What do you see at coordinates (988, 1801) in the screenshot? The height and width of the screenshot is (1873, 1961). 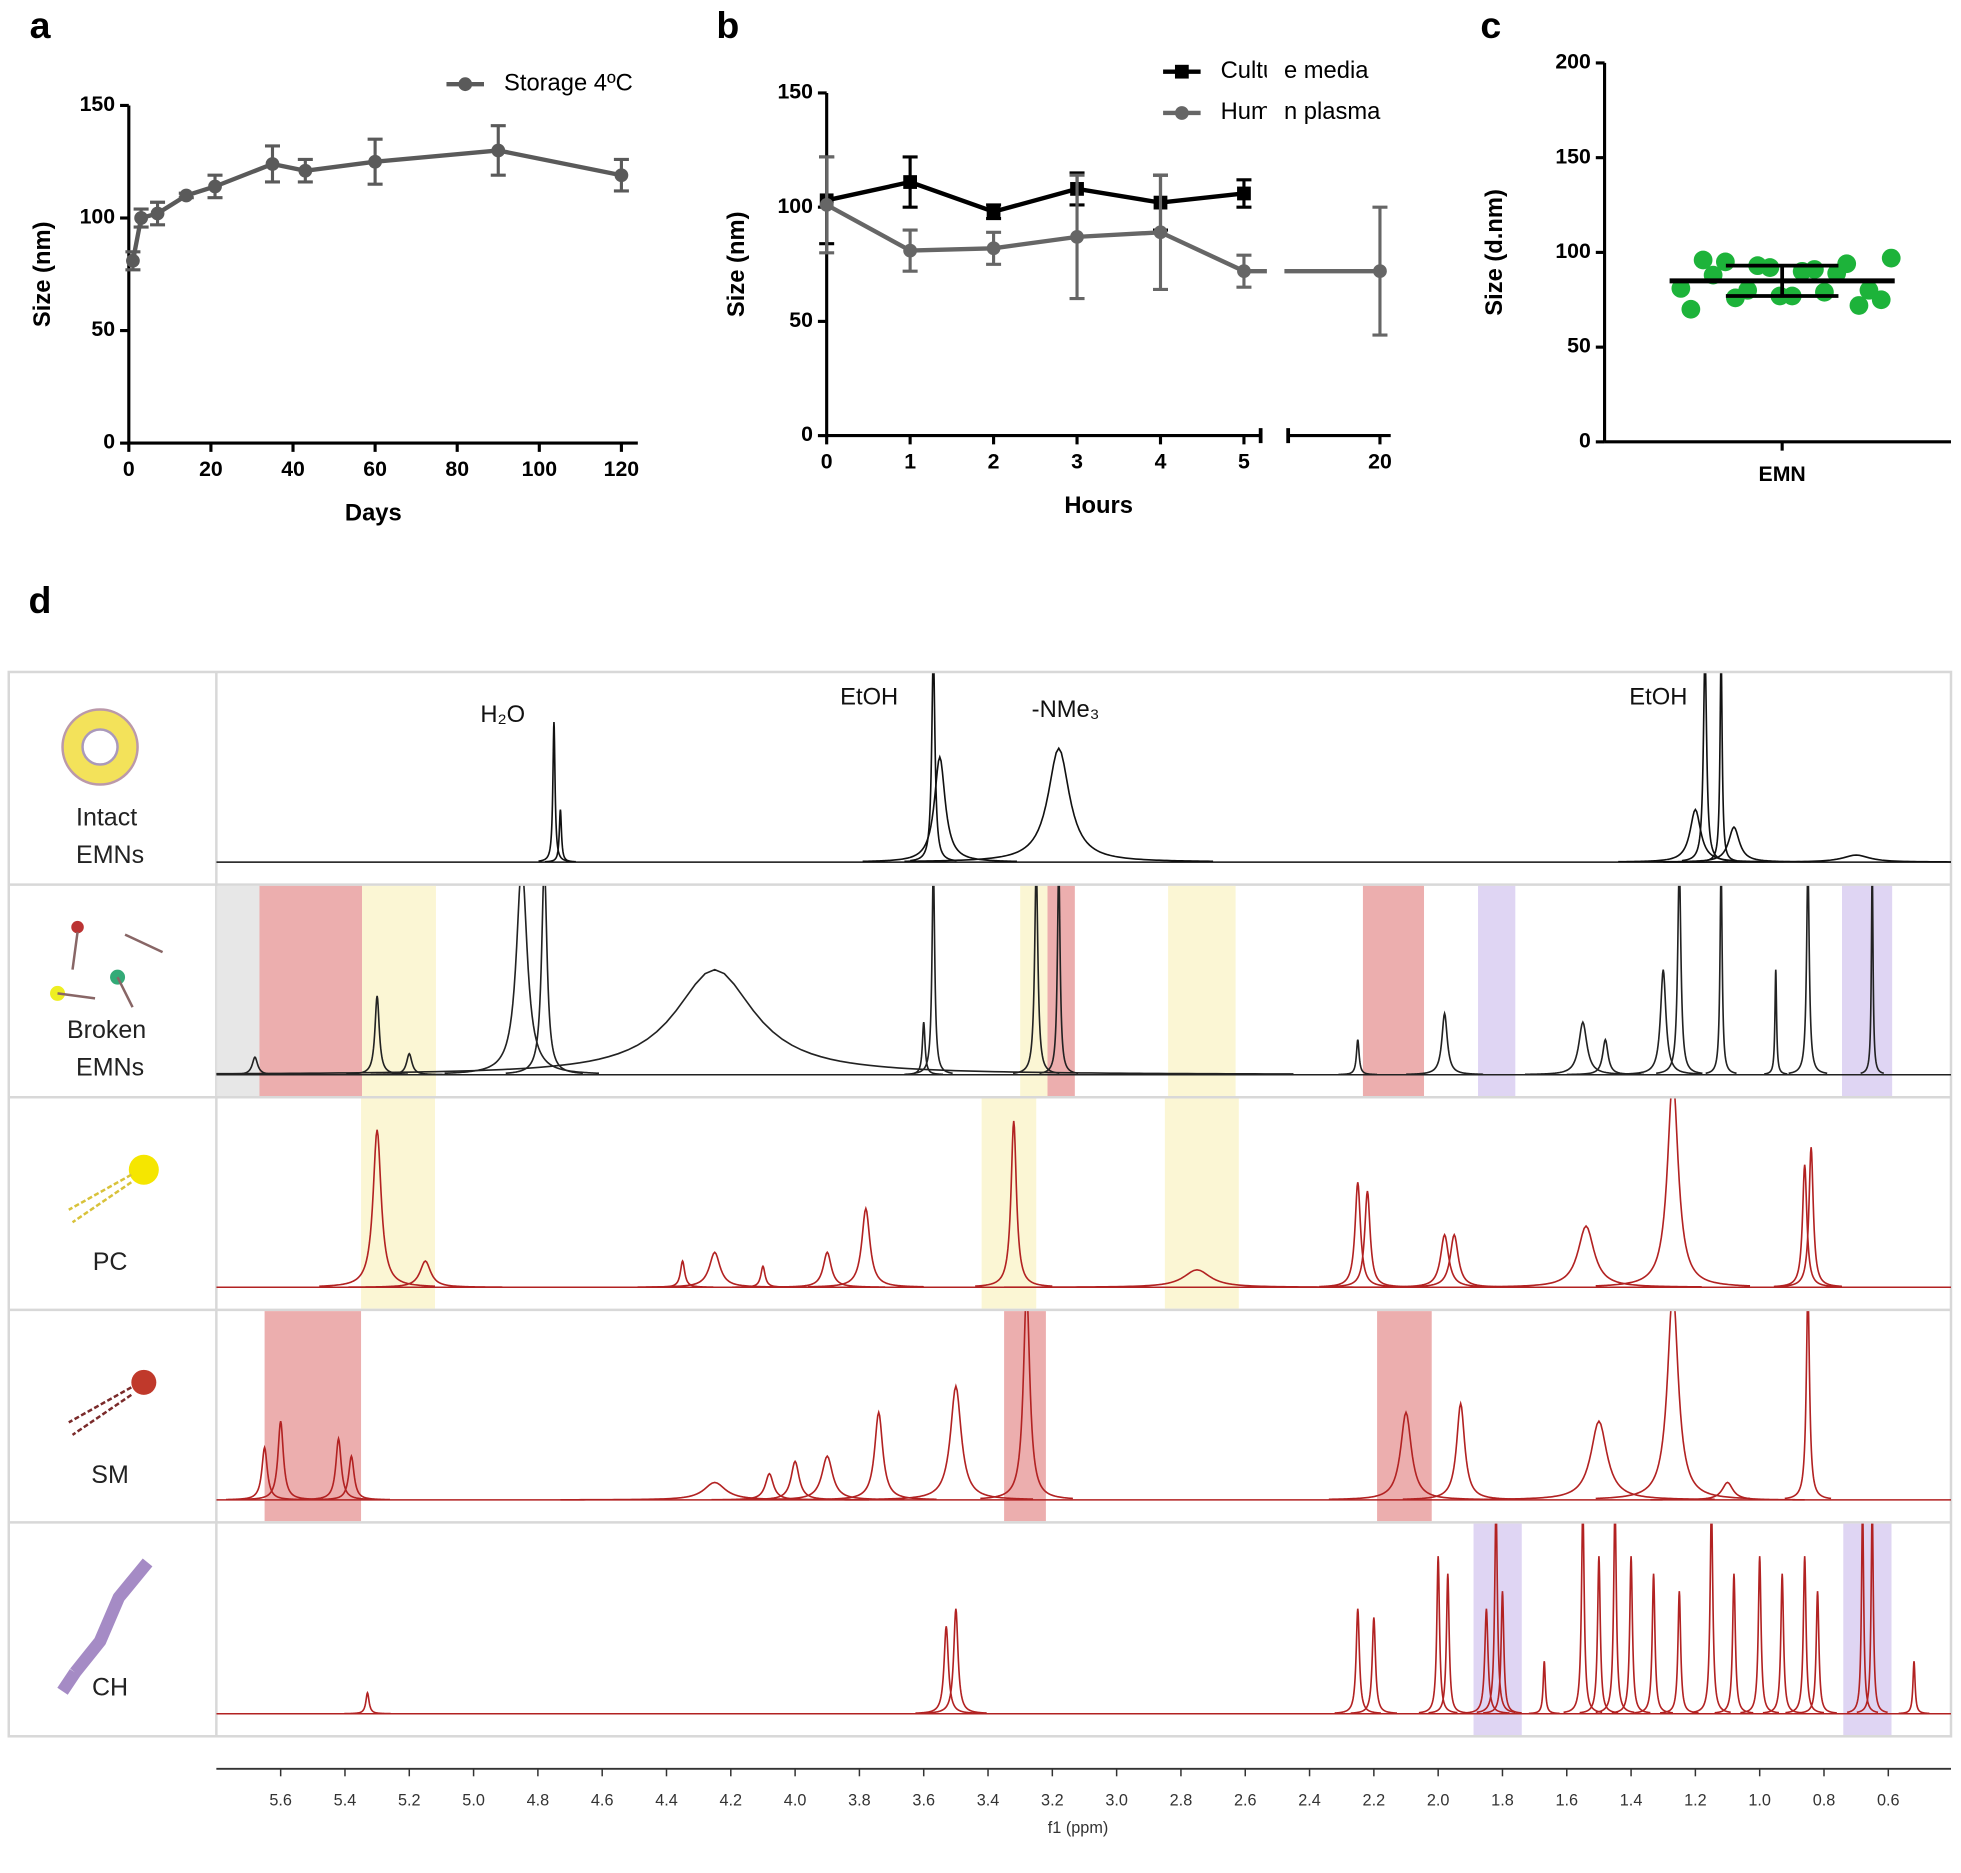 I see `x-tick-label: 3.4` at bounding box center [988, 1801].